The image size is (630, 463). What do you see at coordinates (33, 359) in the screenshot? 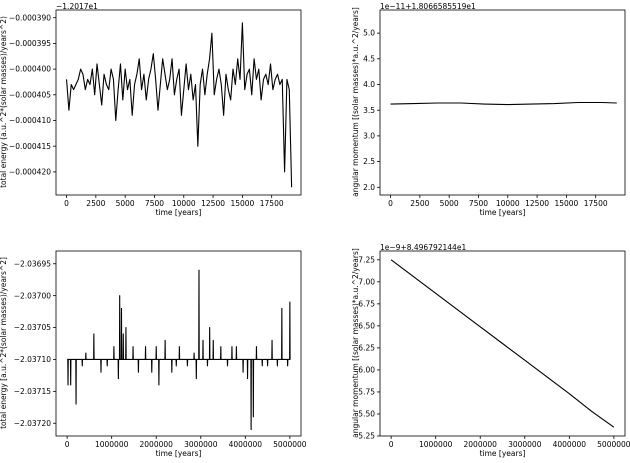
I see `y-tick-label: −2.03710` at bounding box center [33, 359].